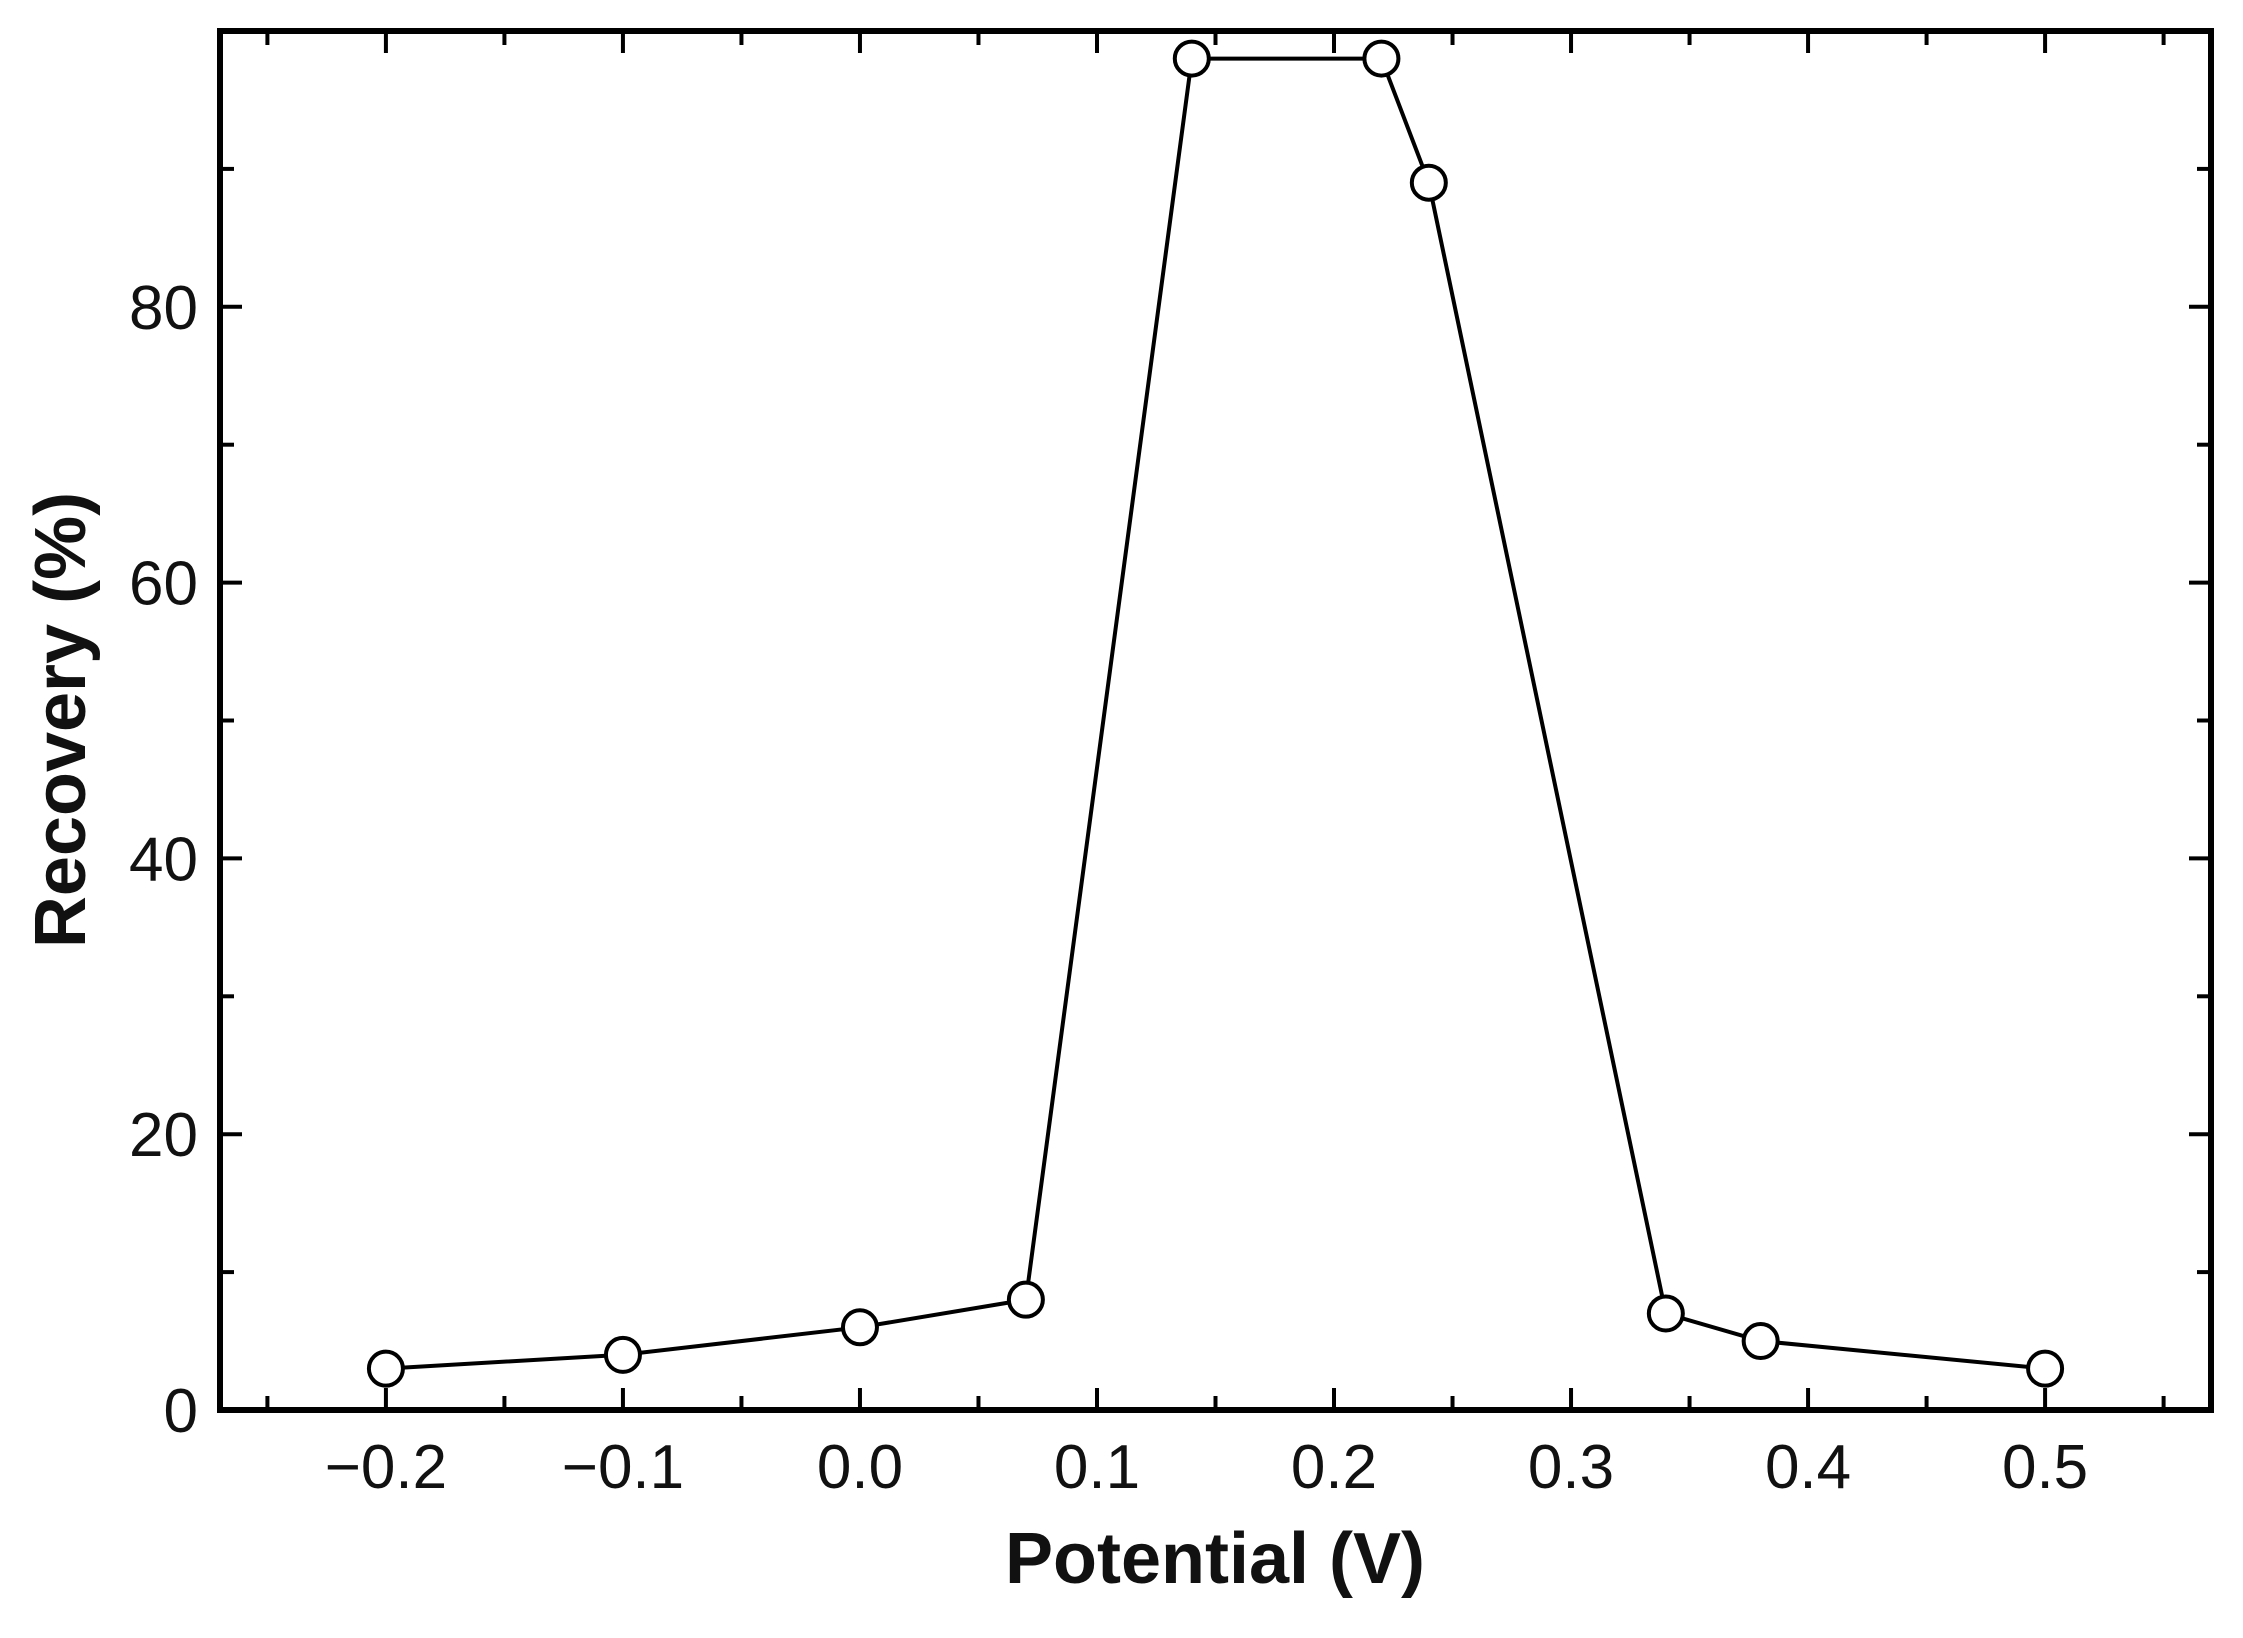  I want to click on x-tick-label: 0.5, so click(2045, 1467).